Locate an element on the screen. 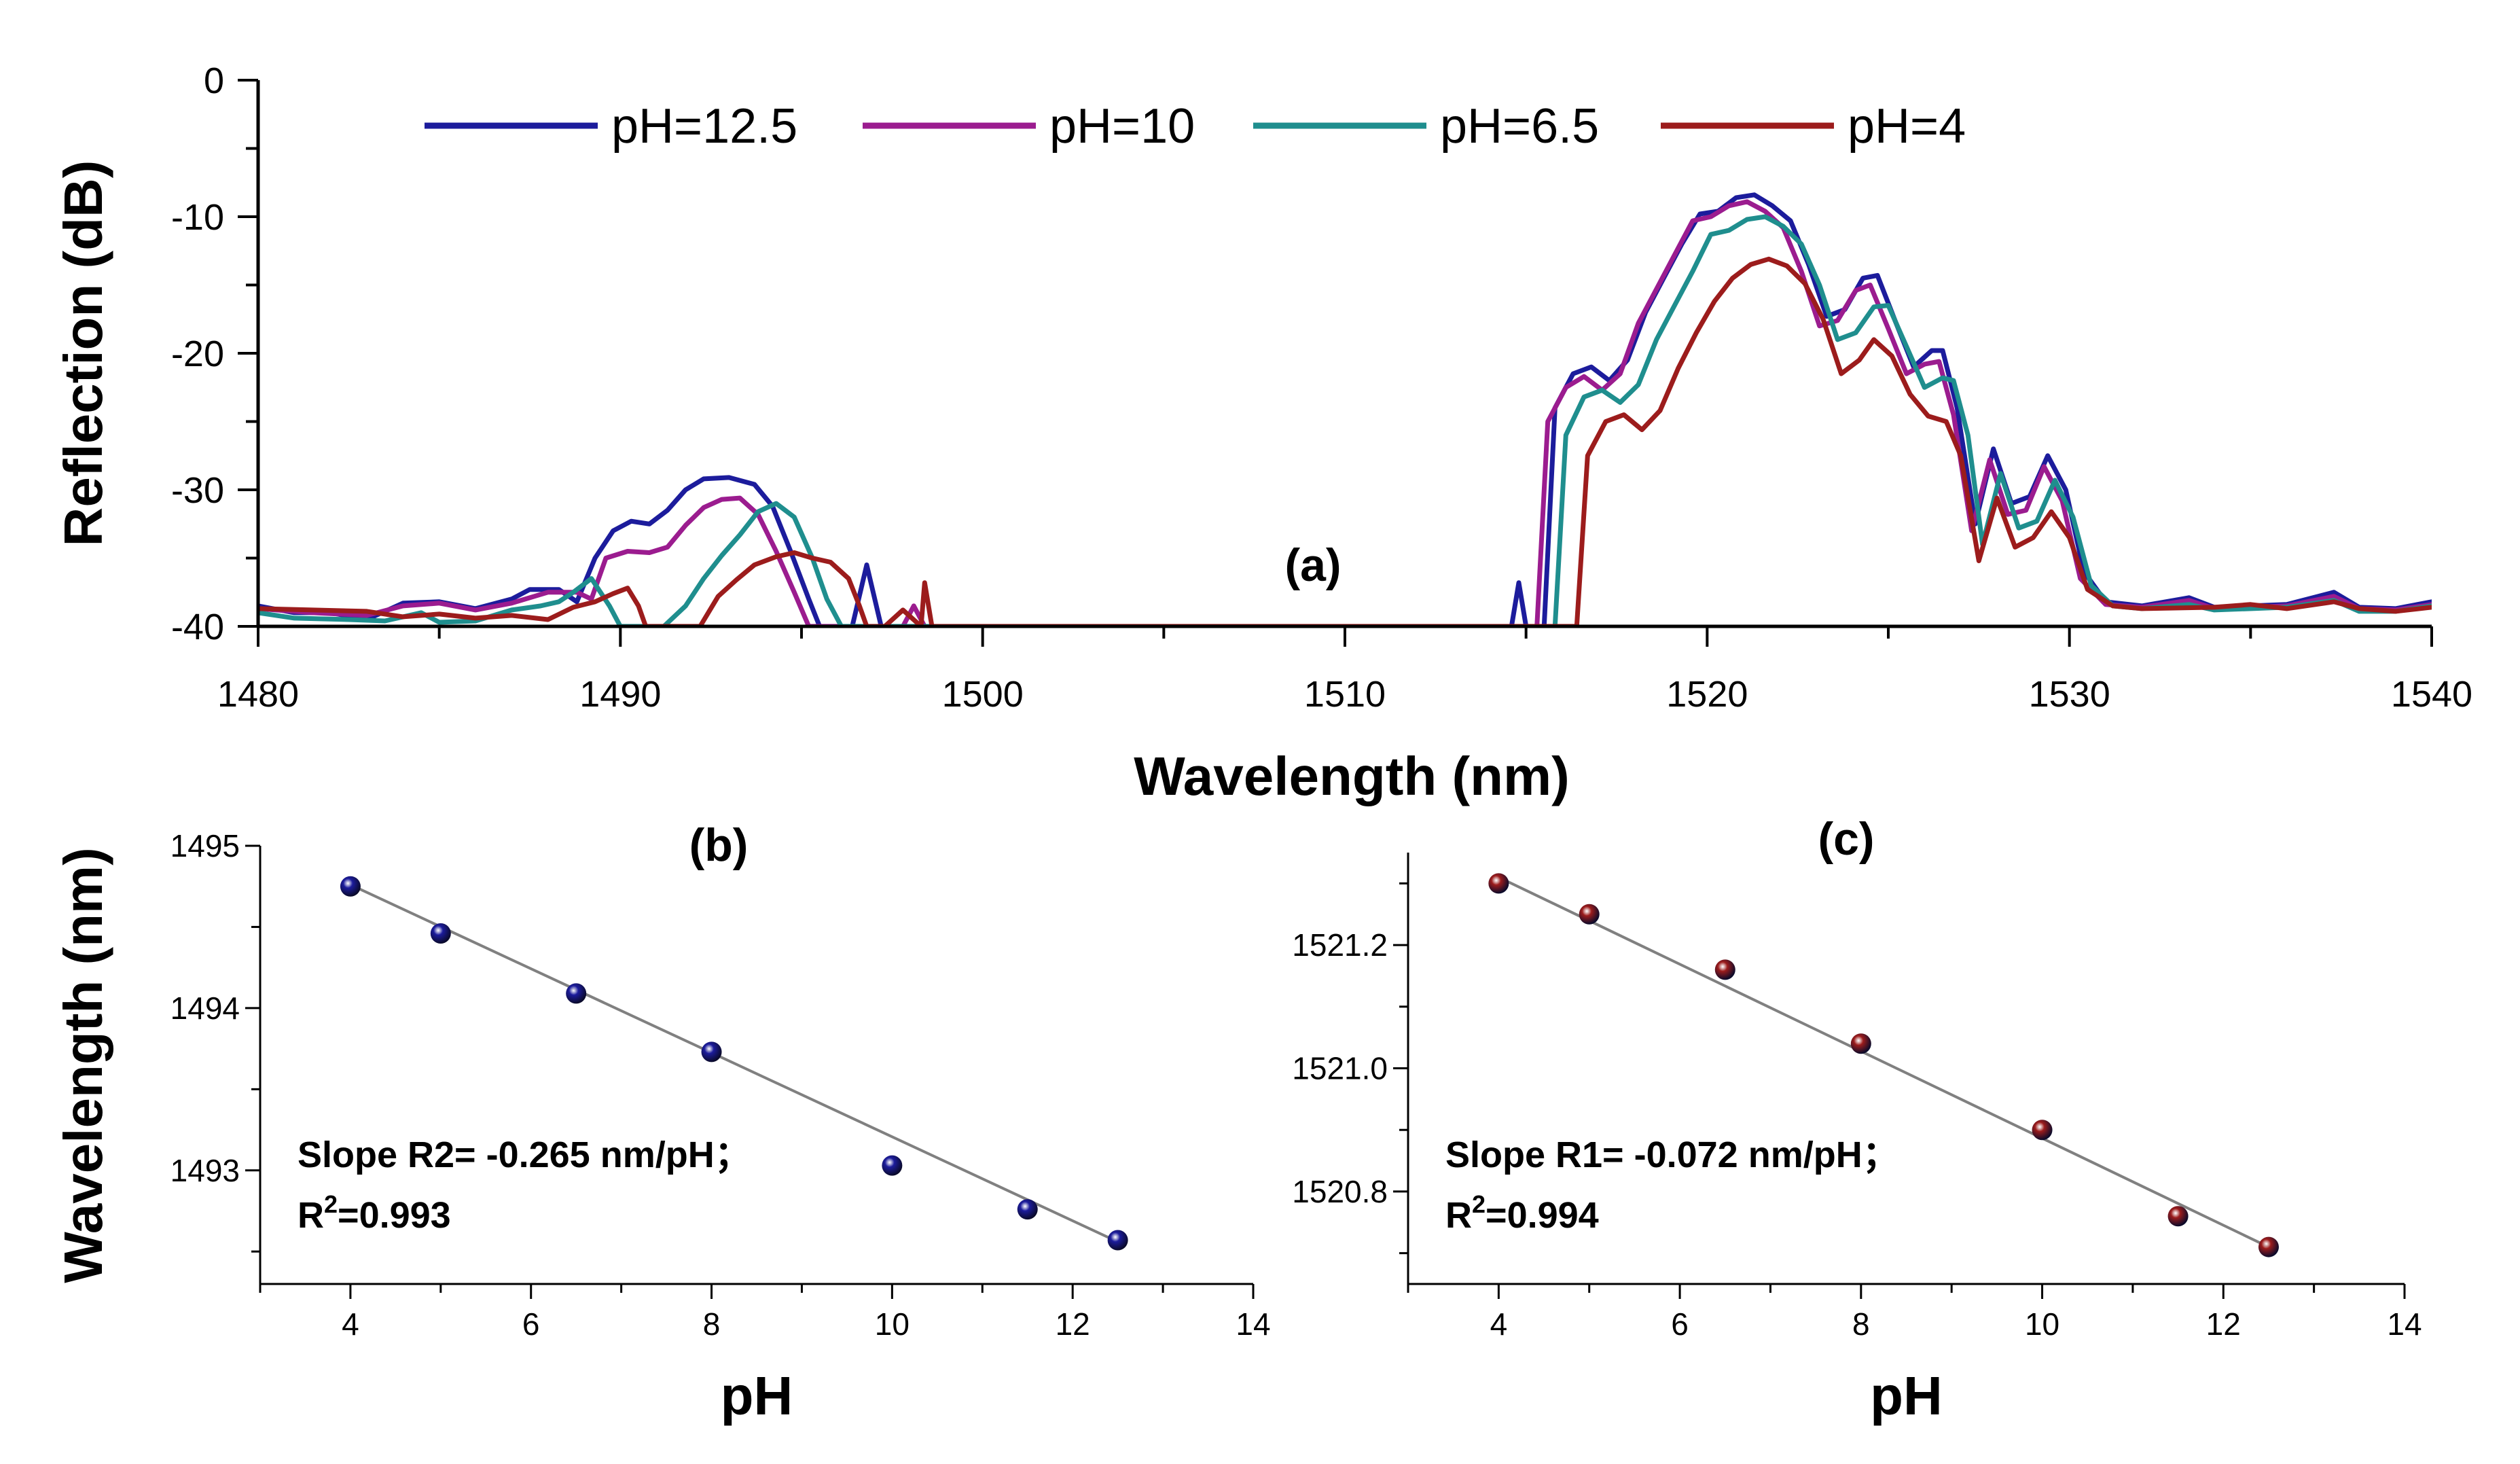 This screenshot has height=1464, width=2520. x-tick-label: 1530 is located at coordinates (2069, 694).